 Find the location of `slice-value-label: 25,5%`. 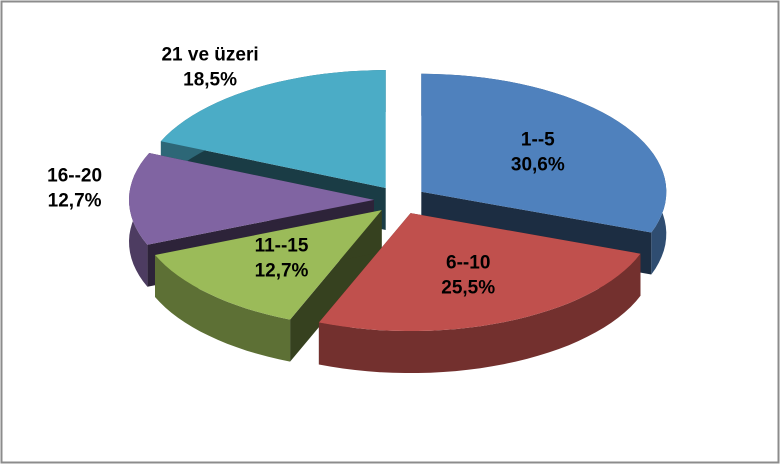

slice-value-label: 25,5% is located at coordinates (468, 288).